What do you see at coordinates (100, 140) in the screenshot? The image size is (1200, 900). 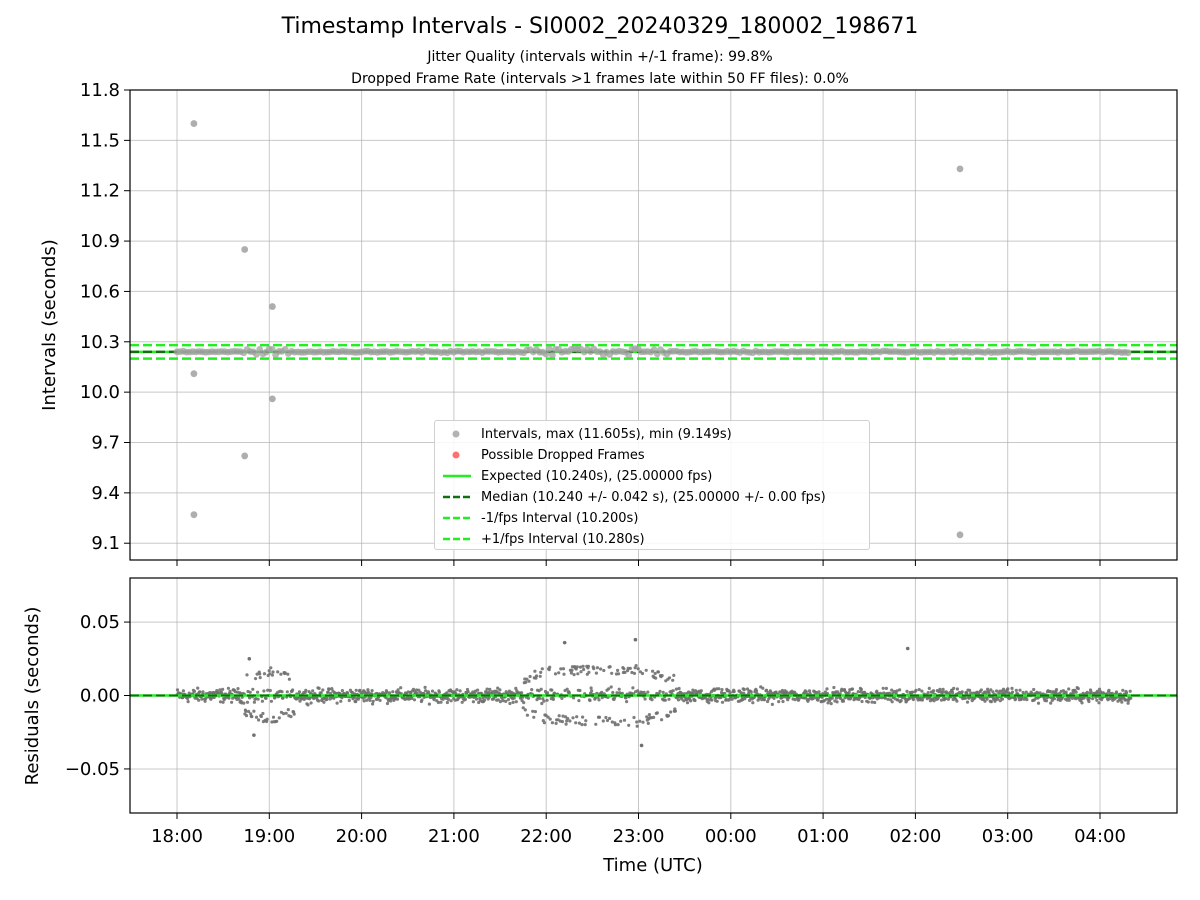 I see `top-y-tick-label: 11.5` at bounding box center [100, 140].